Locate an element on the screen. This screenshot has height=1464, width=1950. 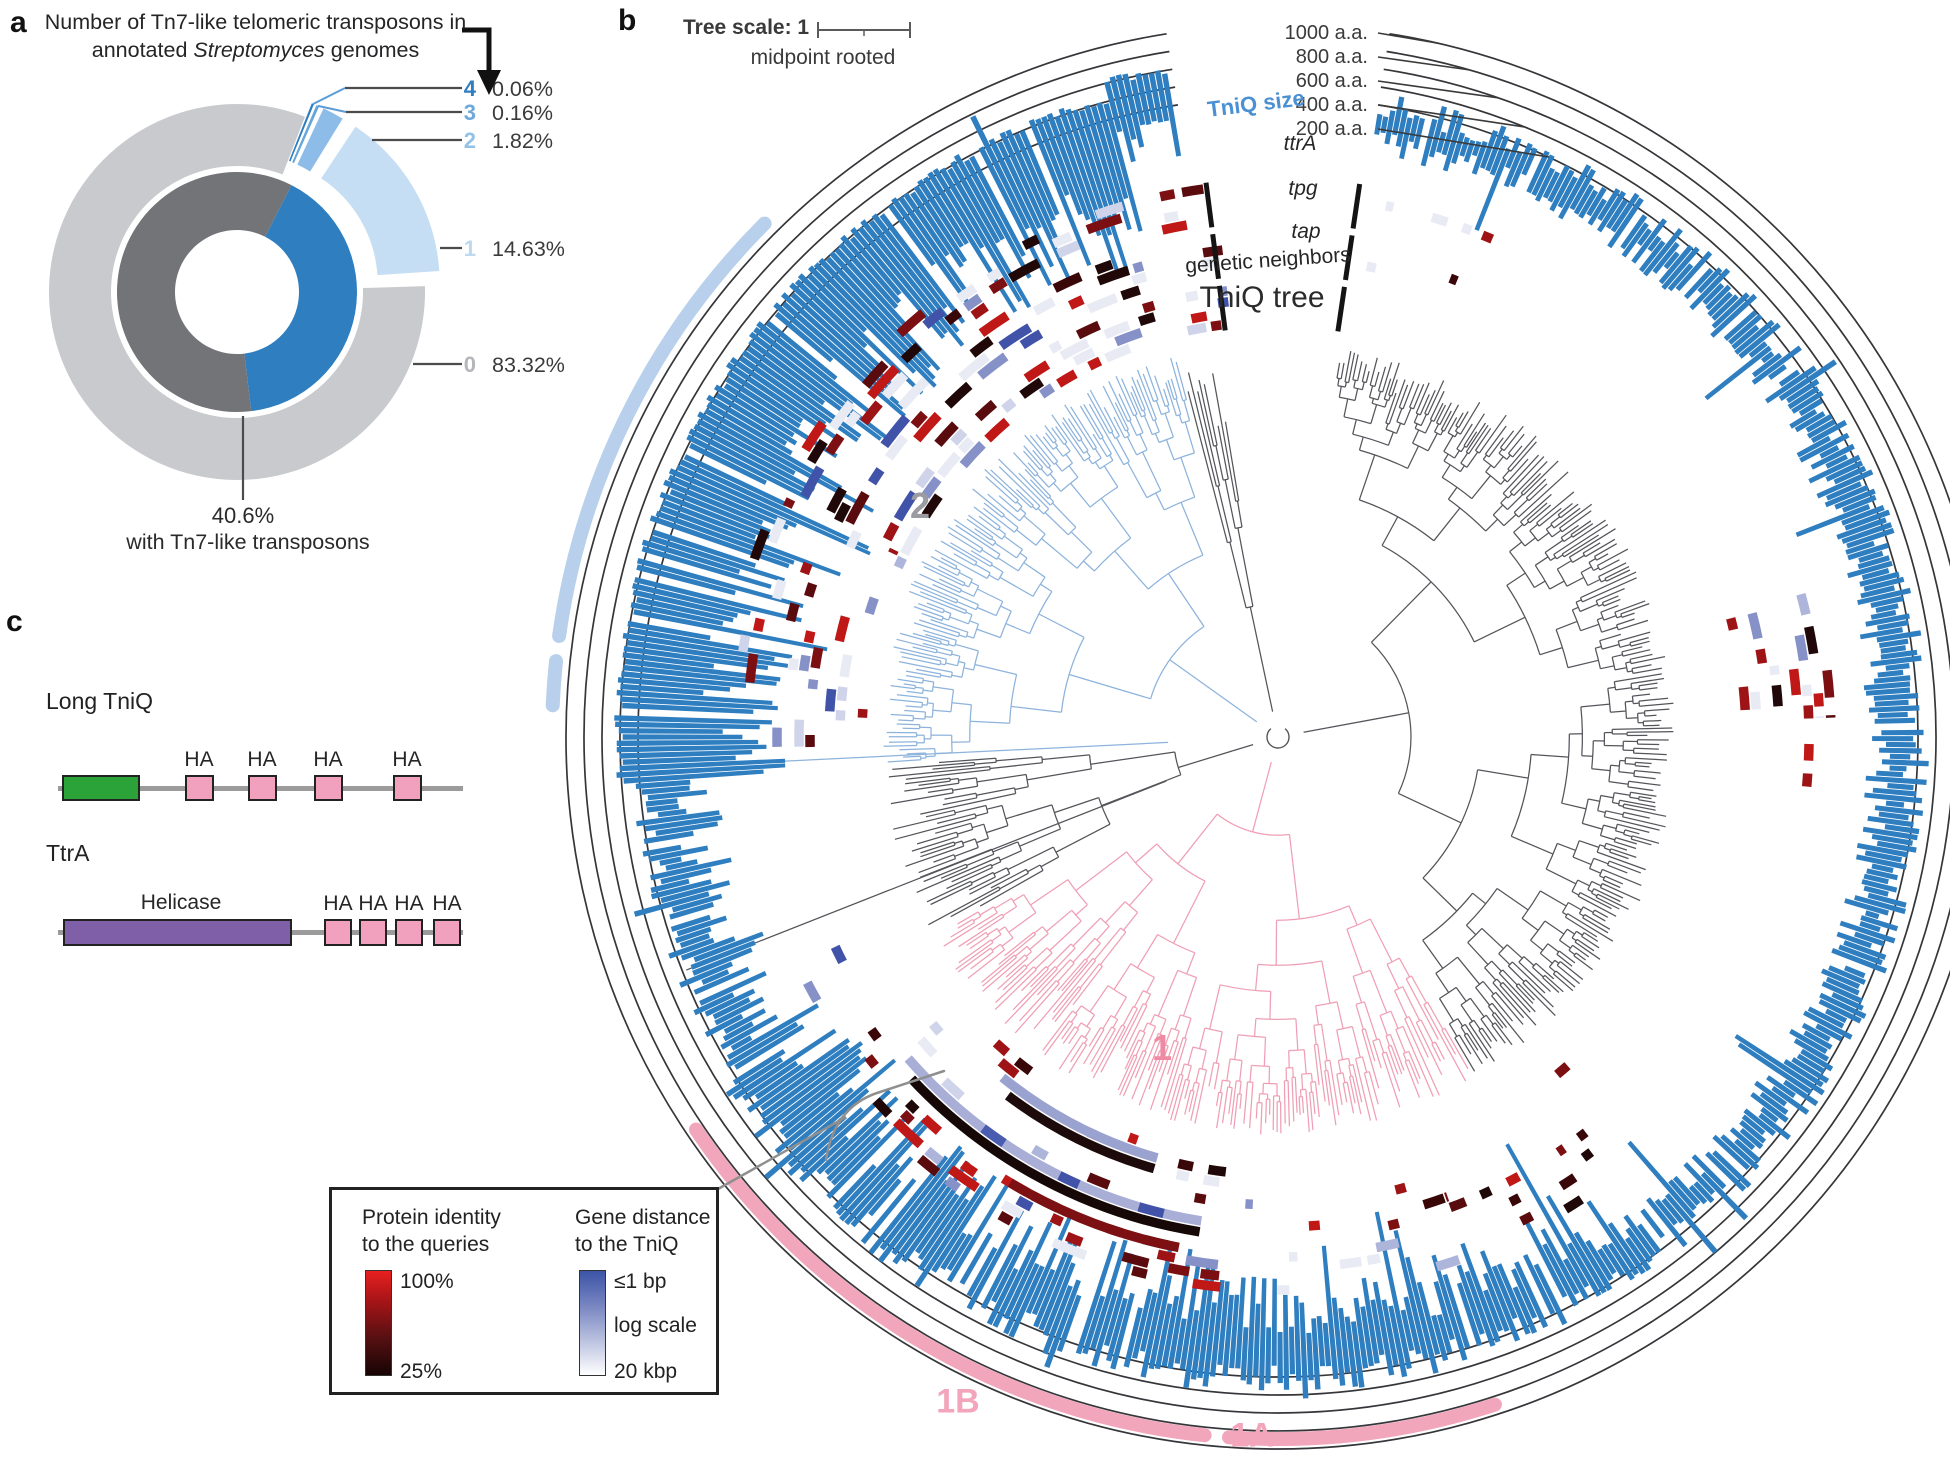
ring-label-400aa: 400 a.a. is located at coordinates (1331, 105).